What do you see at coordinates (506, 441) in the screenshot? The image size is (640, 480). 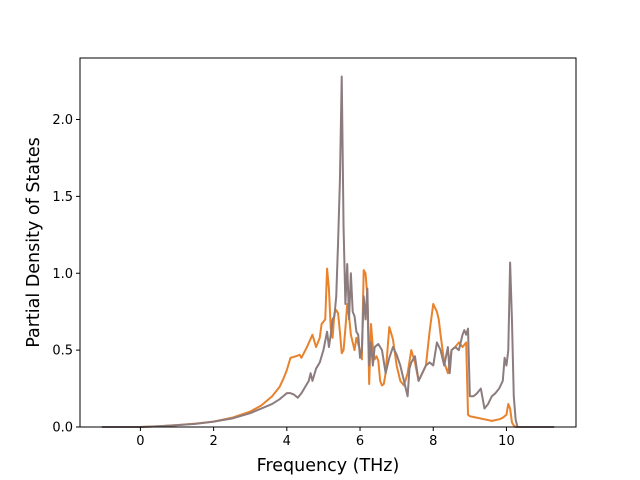 I see `x-tick-label: 10` at bounding box center [506, 441].